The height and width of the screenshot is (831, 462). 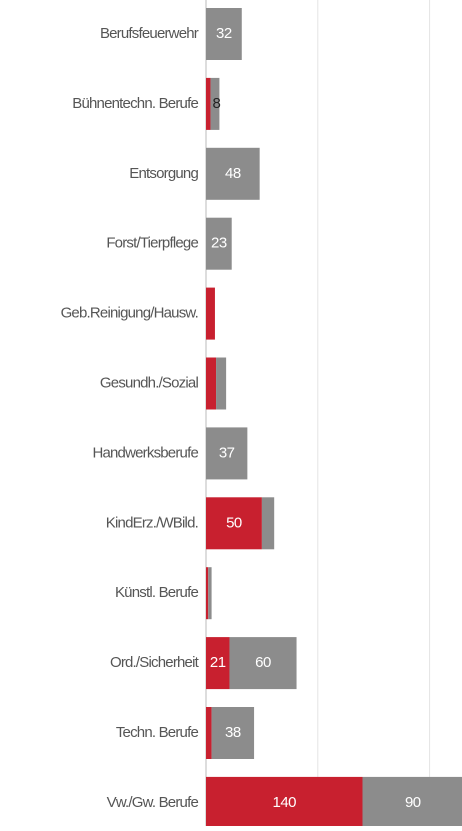 I want to click on category-label: KindErz./WBild., so click(x=152, y=522).